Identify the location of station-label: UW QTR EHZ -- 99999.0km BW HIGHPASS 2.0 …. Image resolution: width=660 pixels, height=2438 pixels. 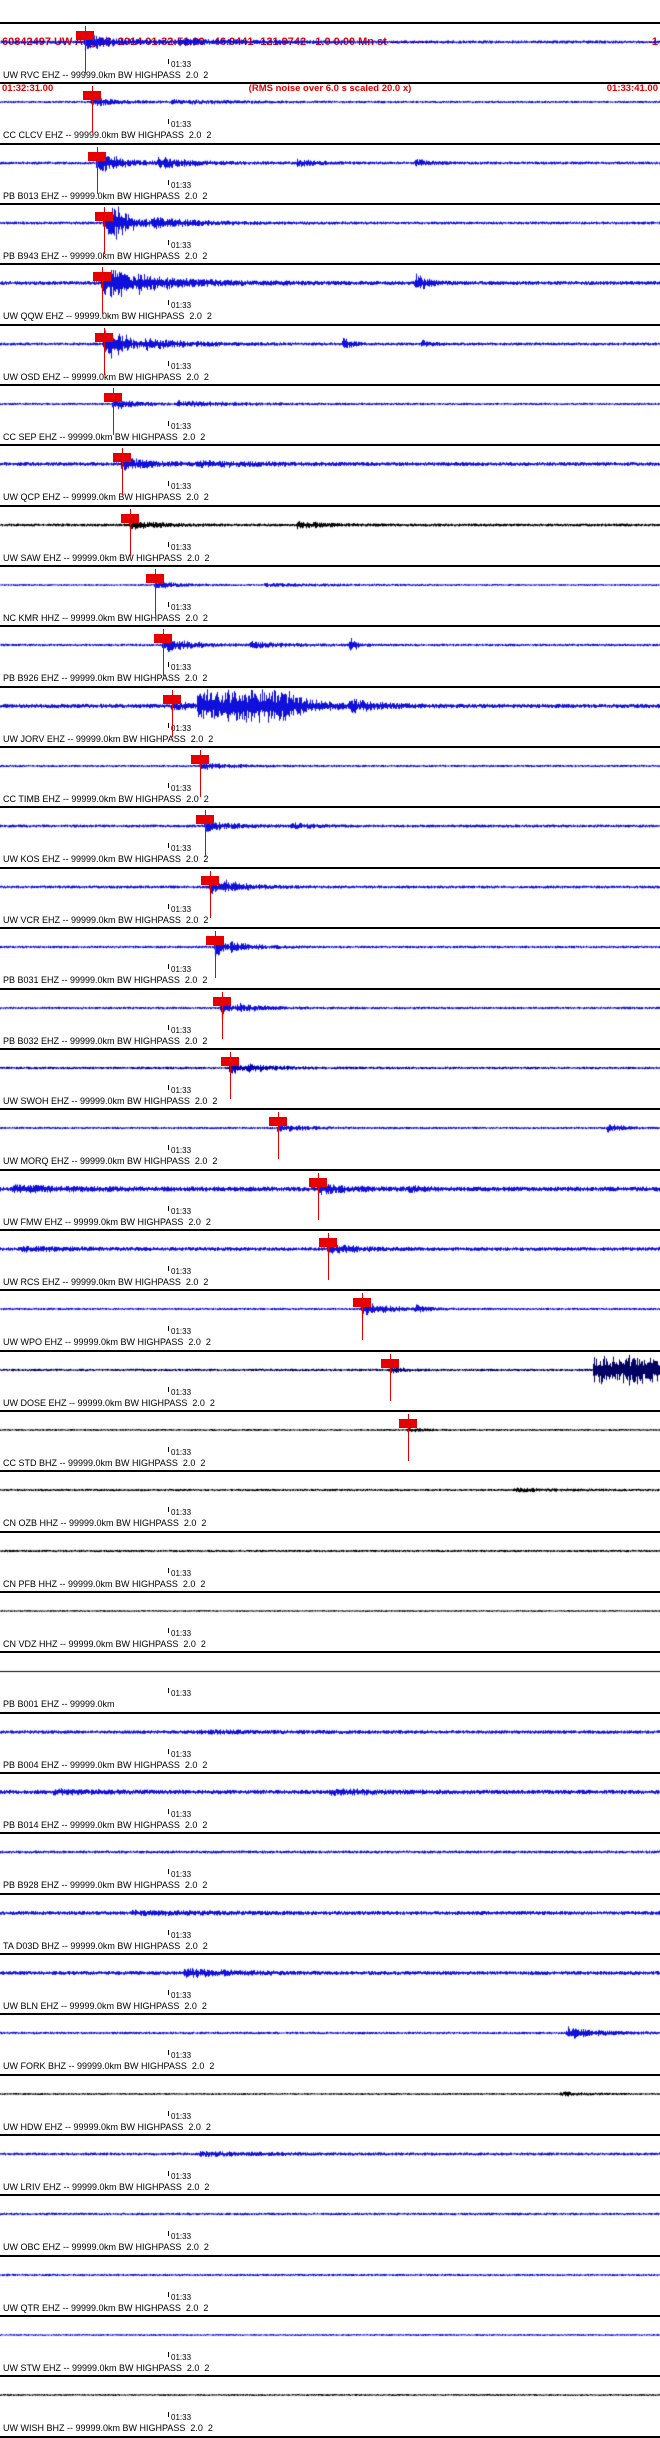
(106, 2307).